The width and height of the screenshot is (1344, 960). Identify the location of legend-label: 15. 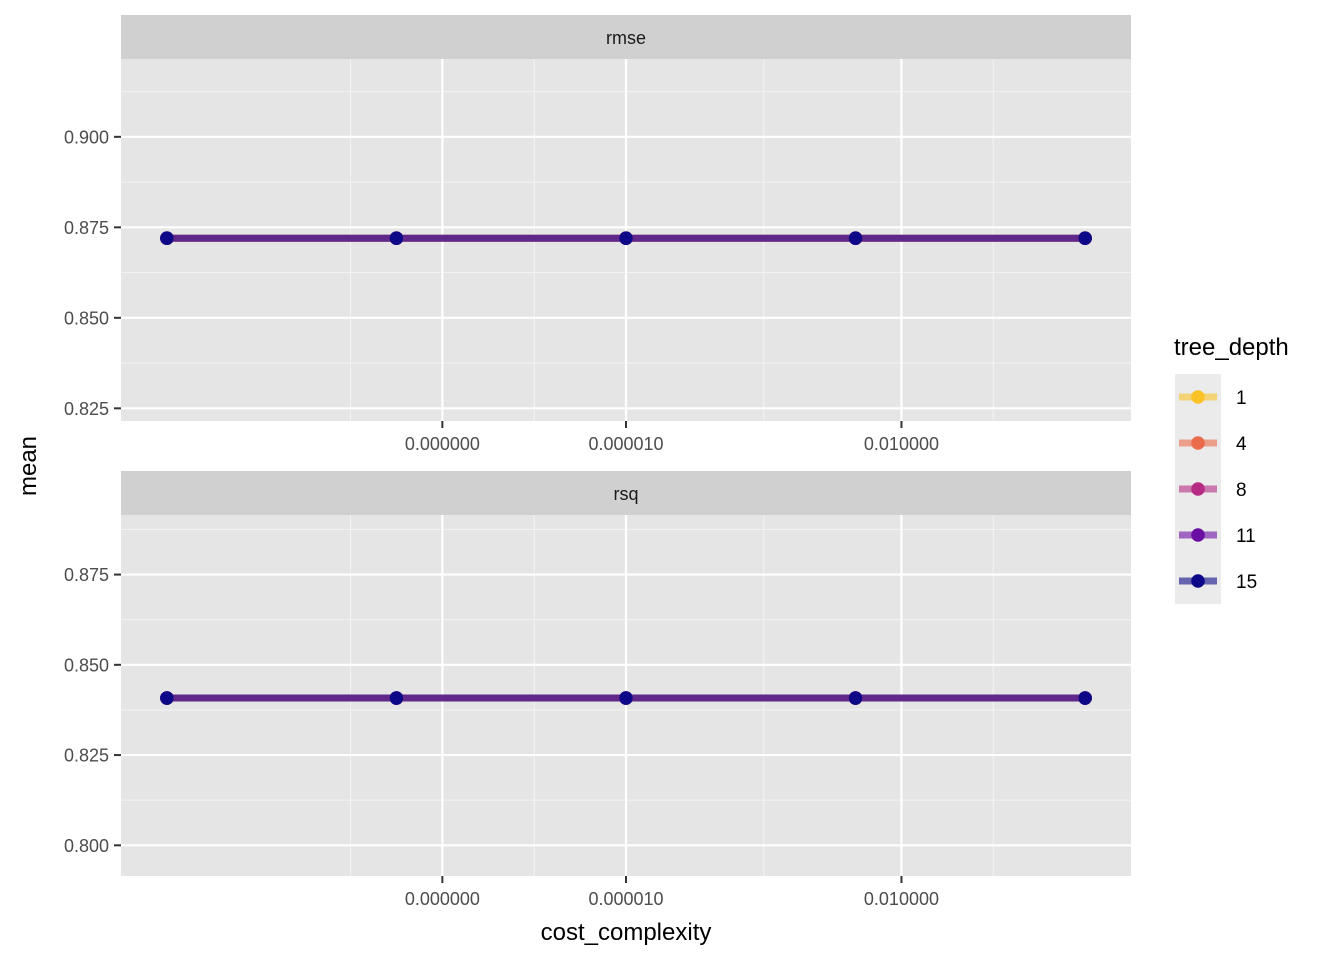
(1246, 582).